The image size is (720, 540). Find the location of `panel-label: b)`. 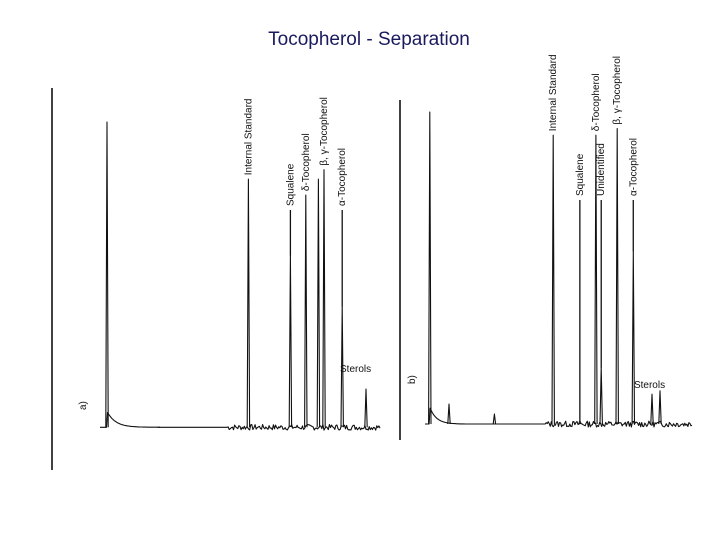

panel-label: b) is located at coordinates (412, 379).